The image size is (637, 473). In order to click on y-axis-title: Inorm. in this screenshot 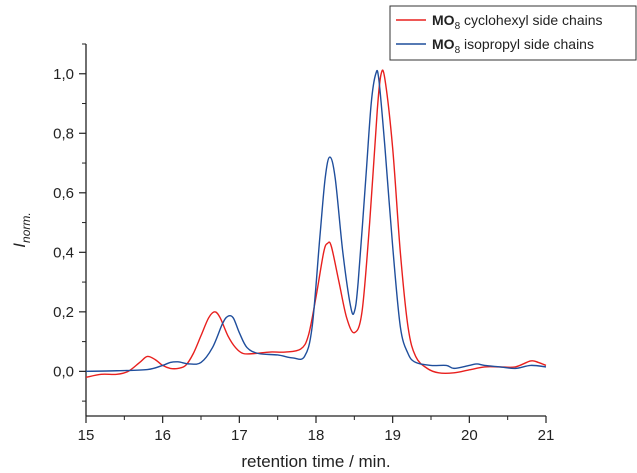, I will do `click(21, 229)`.